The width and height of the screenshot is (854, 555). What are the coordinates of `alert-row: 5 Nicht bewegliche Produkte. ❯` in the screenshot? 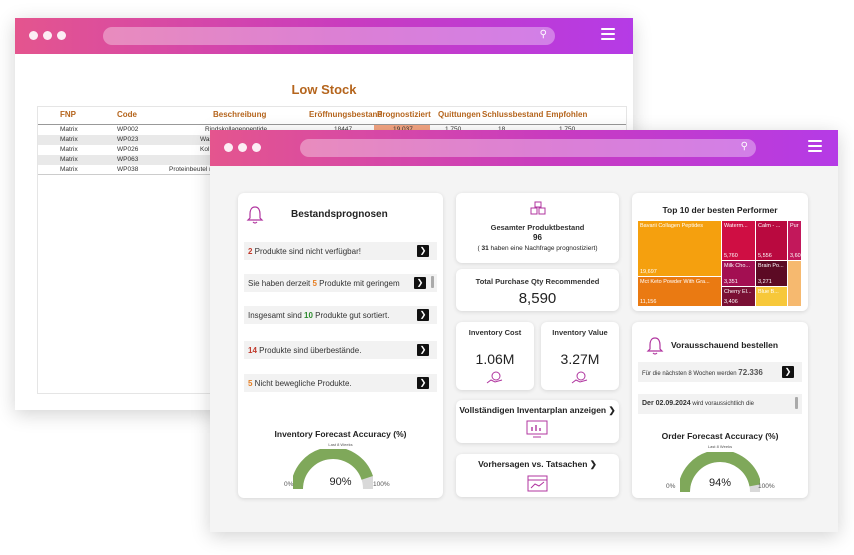 It's located at (340, 383).